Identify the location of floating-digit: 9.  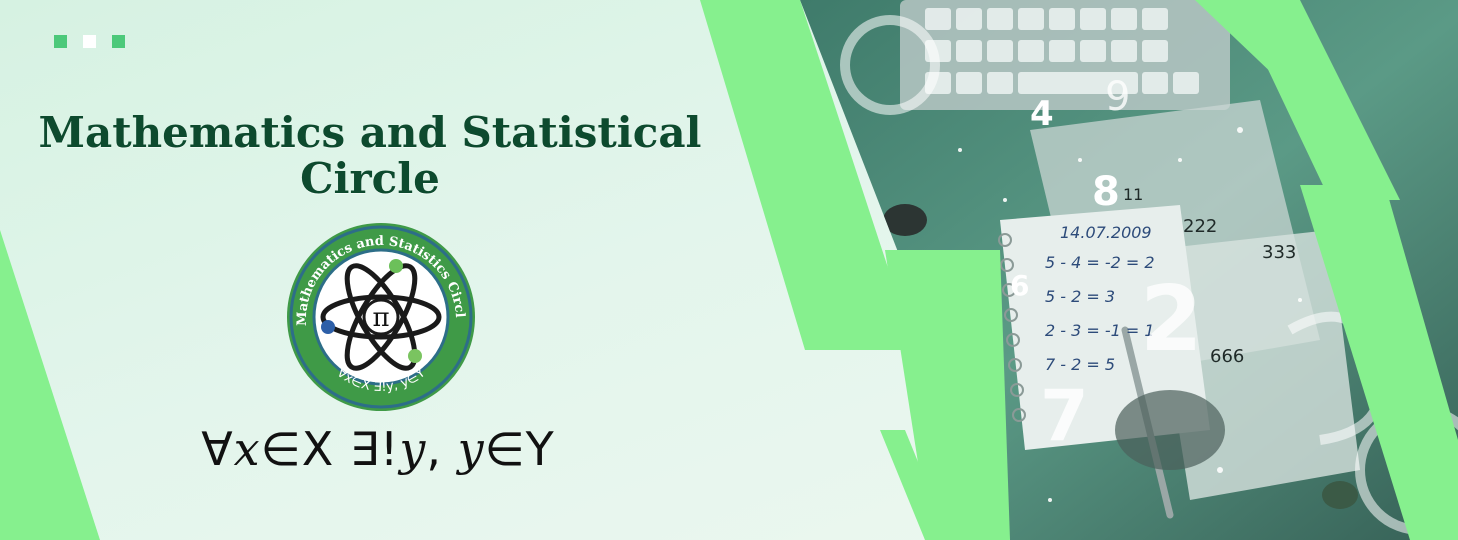
(1117, 97).